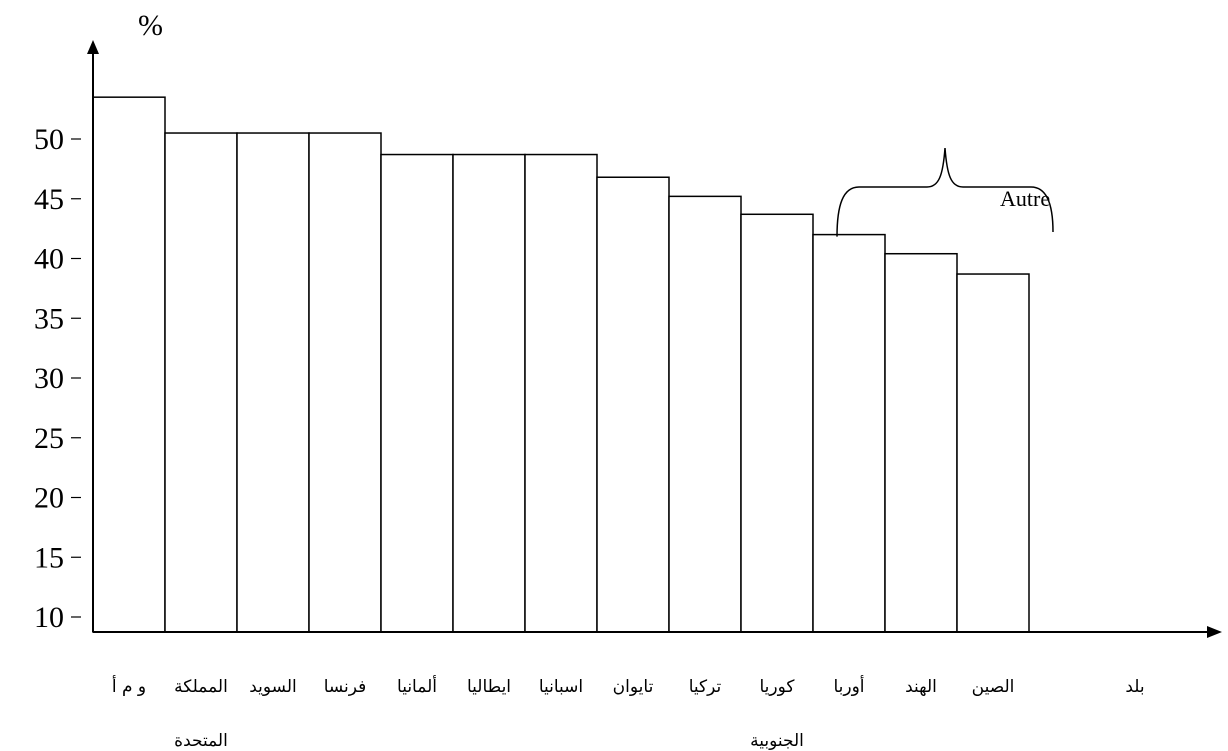  I want to click on category-label: الهند, so click(921, 687).